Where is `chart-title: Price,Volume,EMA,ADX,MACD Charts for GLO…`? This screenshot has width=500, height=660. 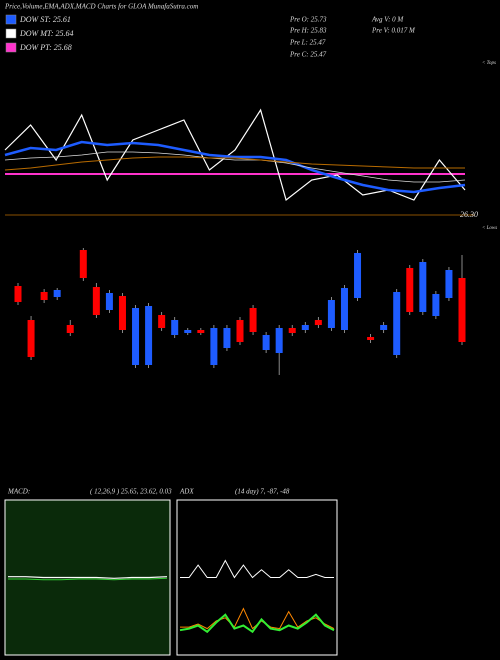 chart-title: Price,Volume,EMA,ADX,MACD Charts for GLO… is located at coordinates (101, 7).